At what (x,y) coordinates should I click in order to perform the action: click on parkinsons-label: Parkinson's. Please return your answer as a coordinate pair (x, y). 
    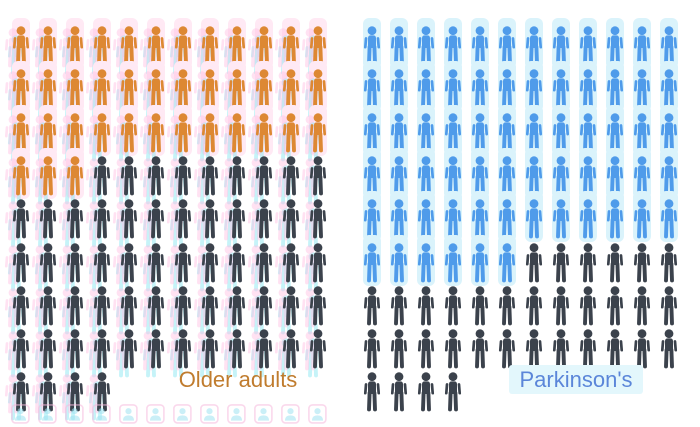
    Looking at the image, I should click on (576, 380).